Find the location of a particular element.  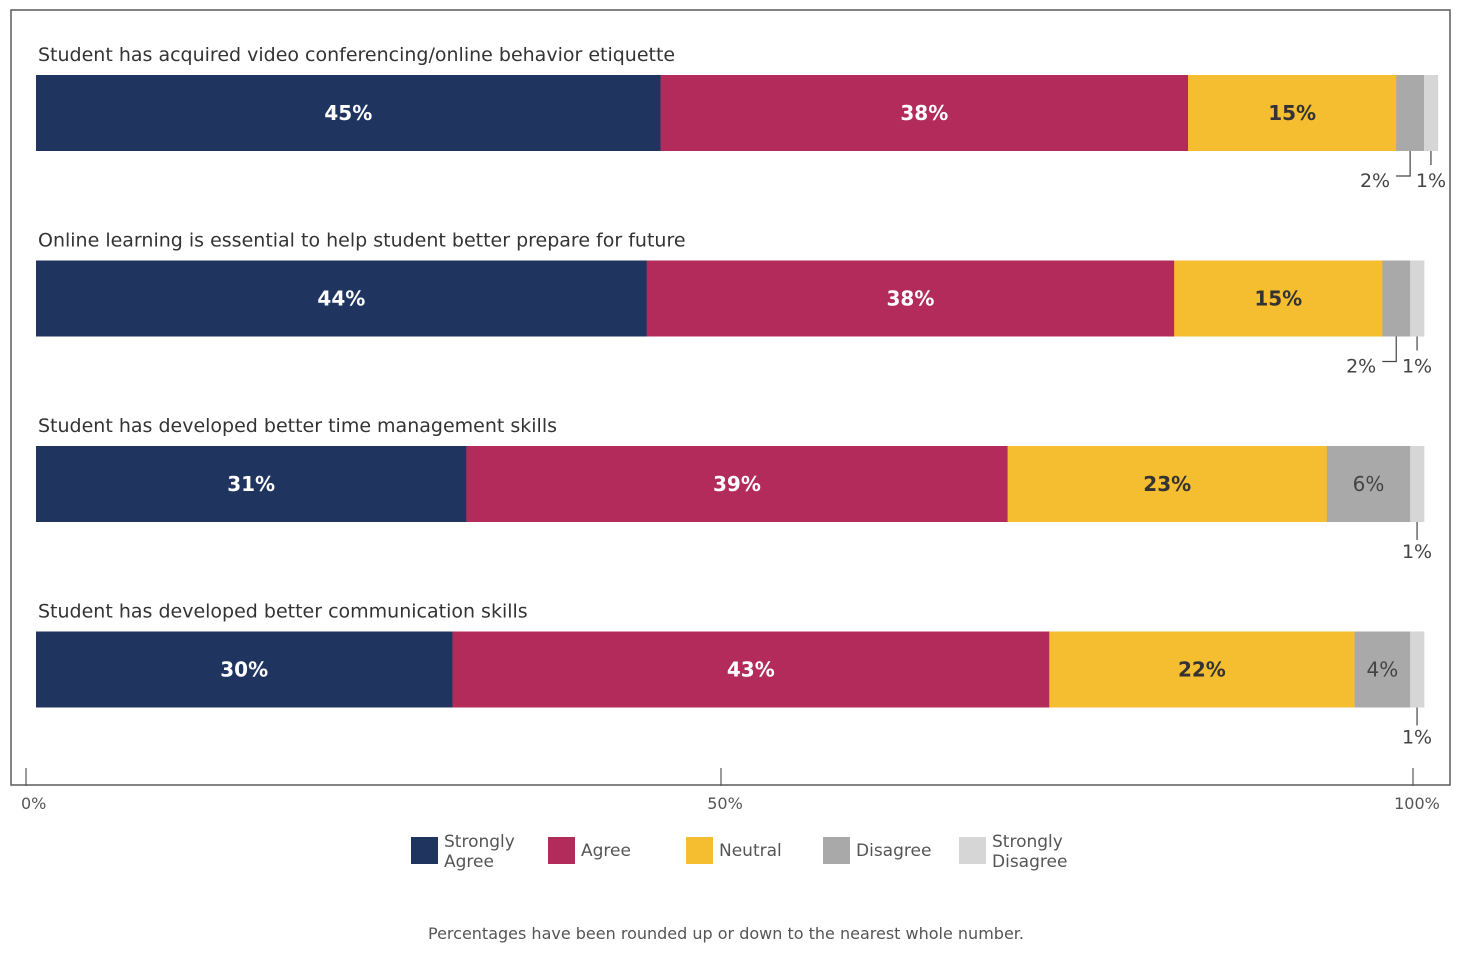

data-label: 6% is located at coordinates (1369, 484).